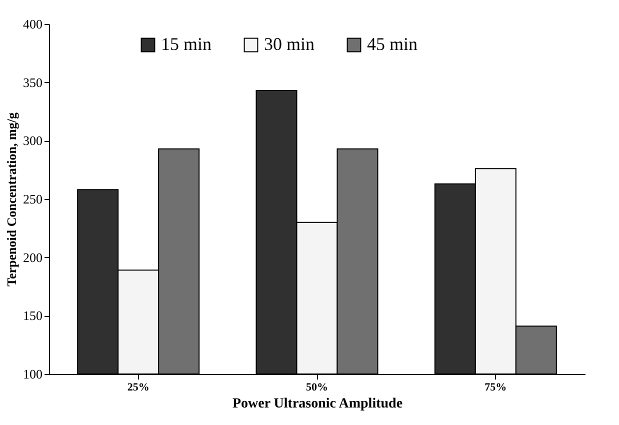  Describe the element at coordinates (32, 316) in the screenshot. I see `y-tick-label: 150` at that location.